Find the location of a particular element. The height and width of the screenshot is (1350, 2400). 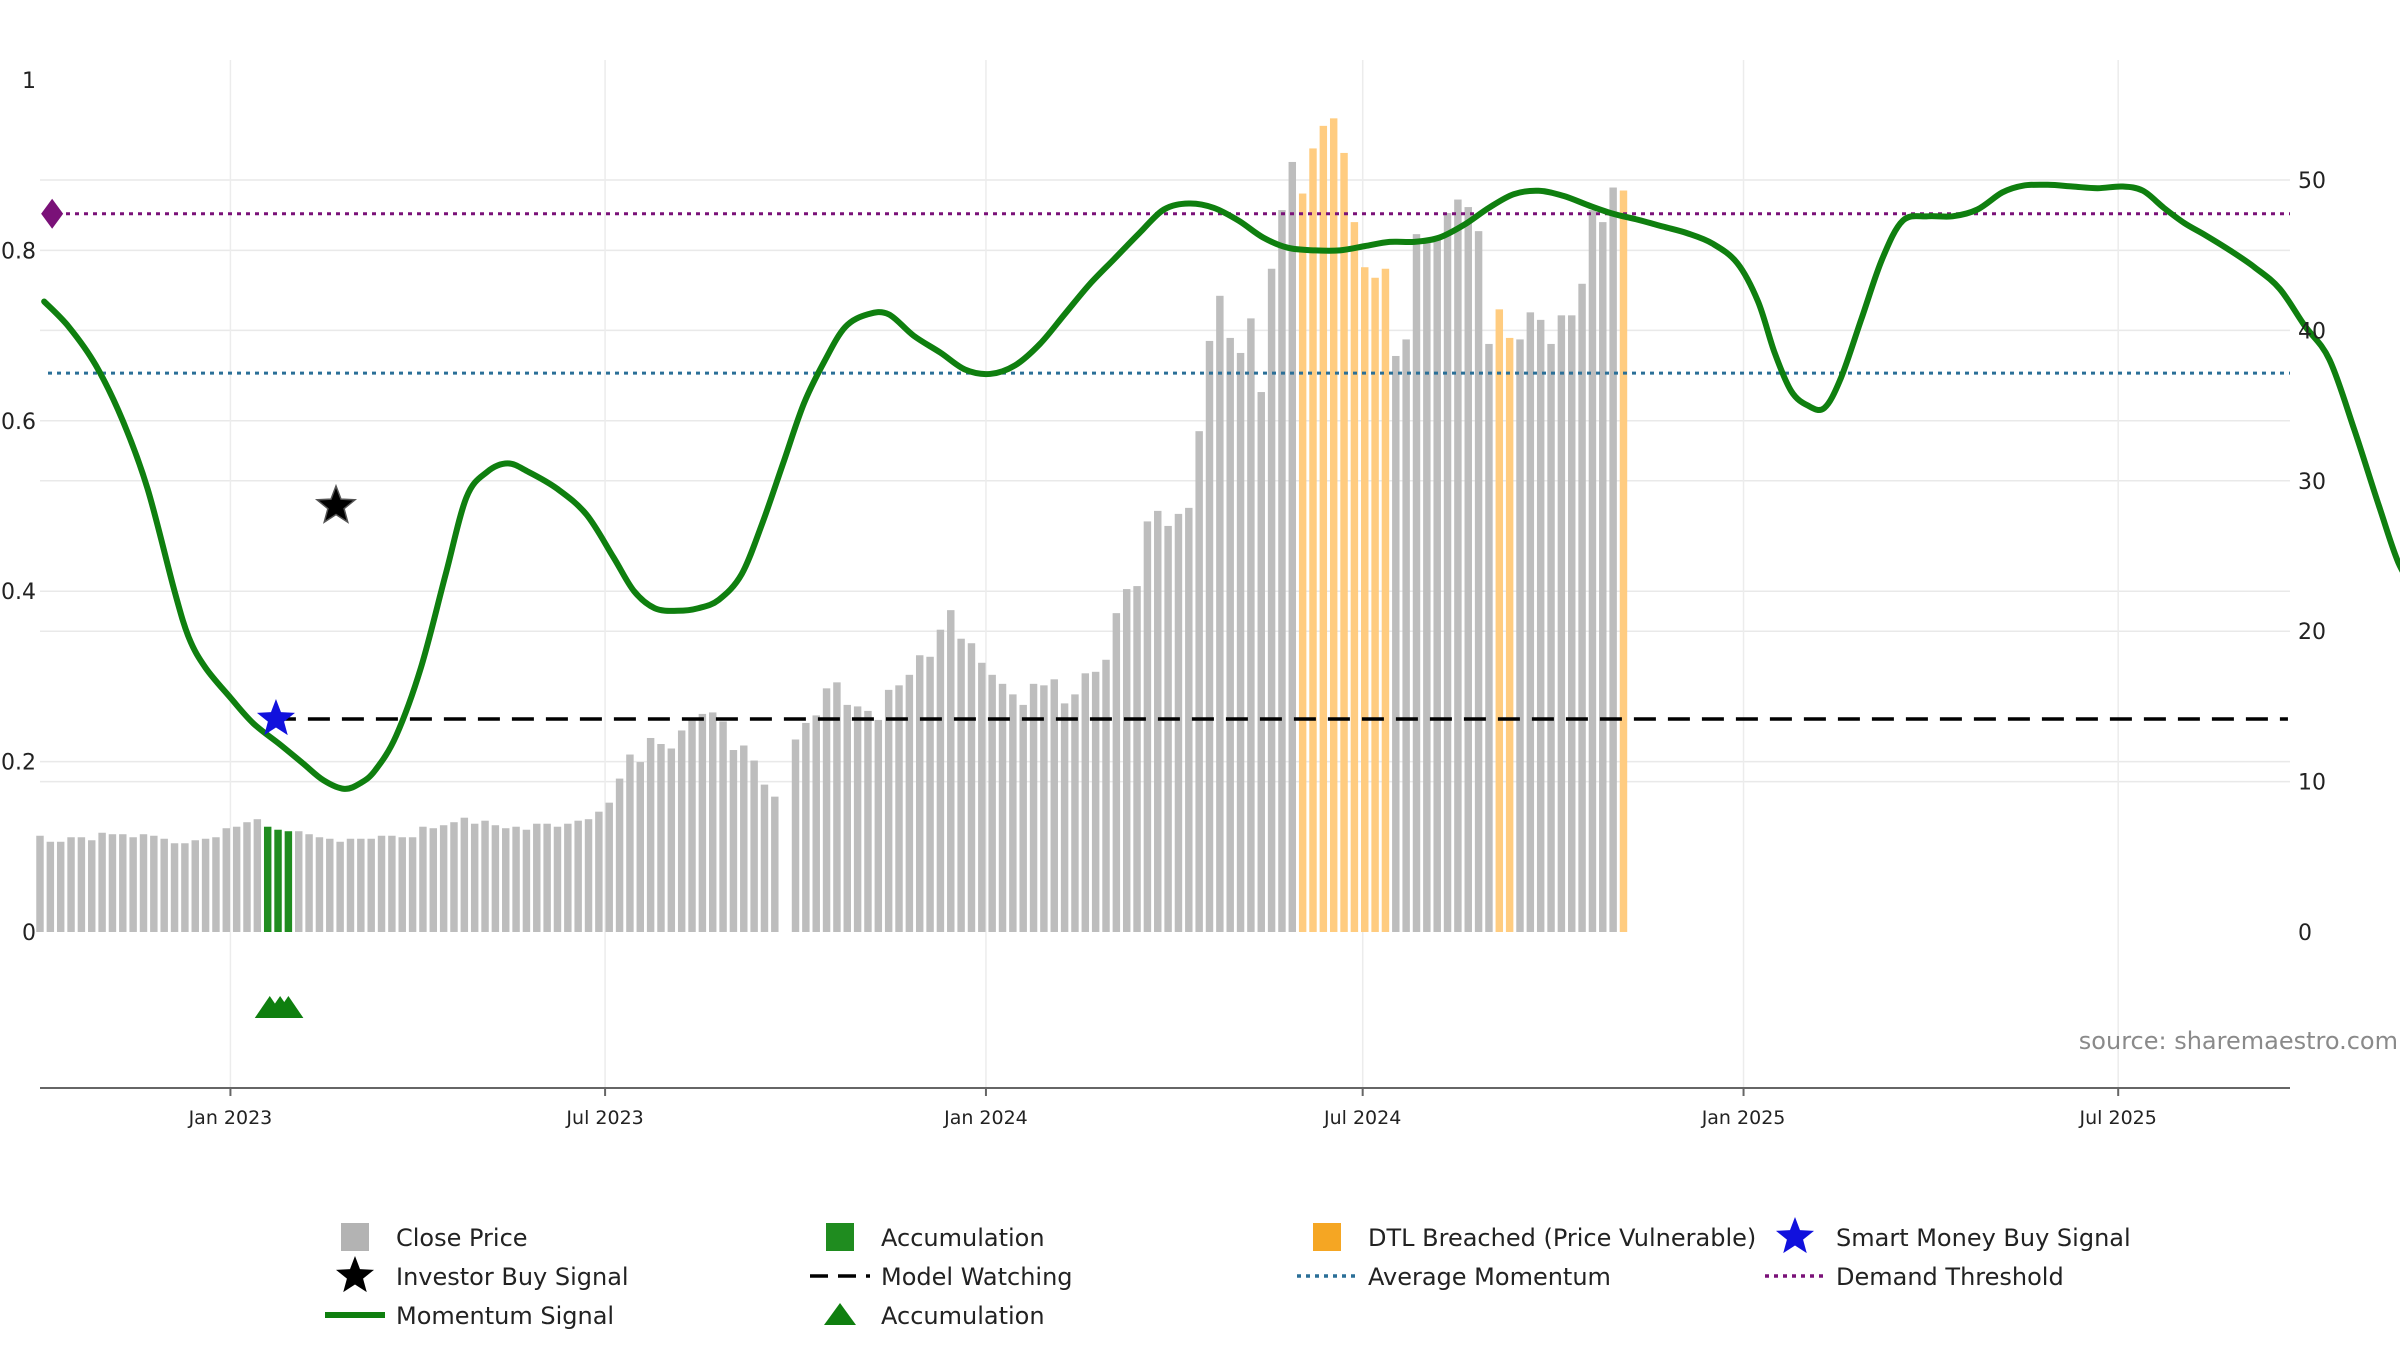

legend-item-dtl: DTL Breached (Price Vulnerable) is located at coordinates (1534, 1237).